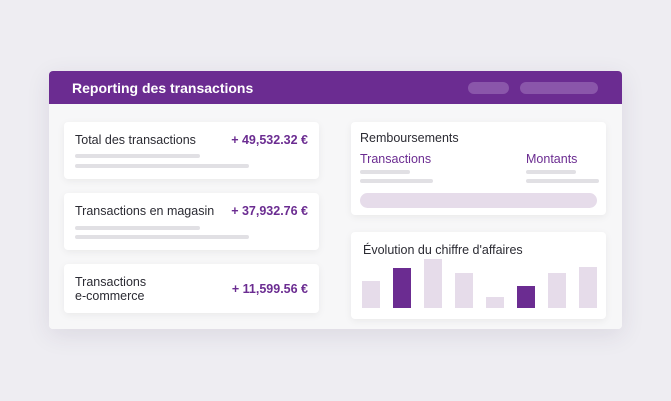  Describe the element at coordinates (110, 296) in the screenshot. I see `stat-label-line2: e-commerce` at that location.